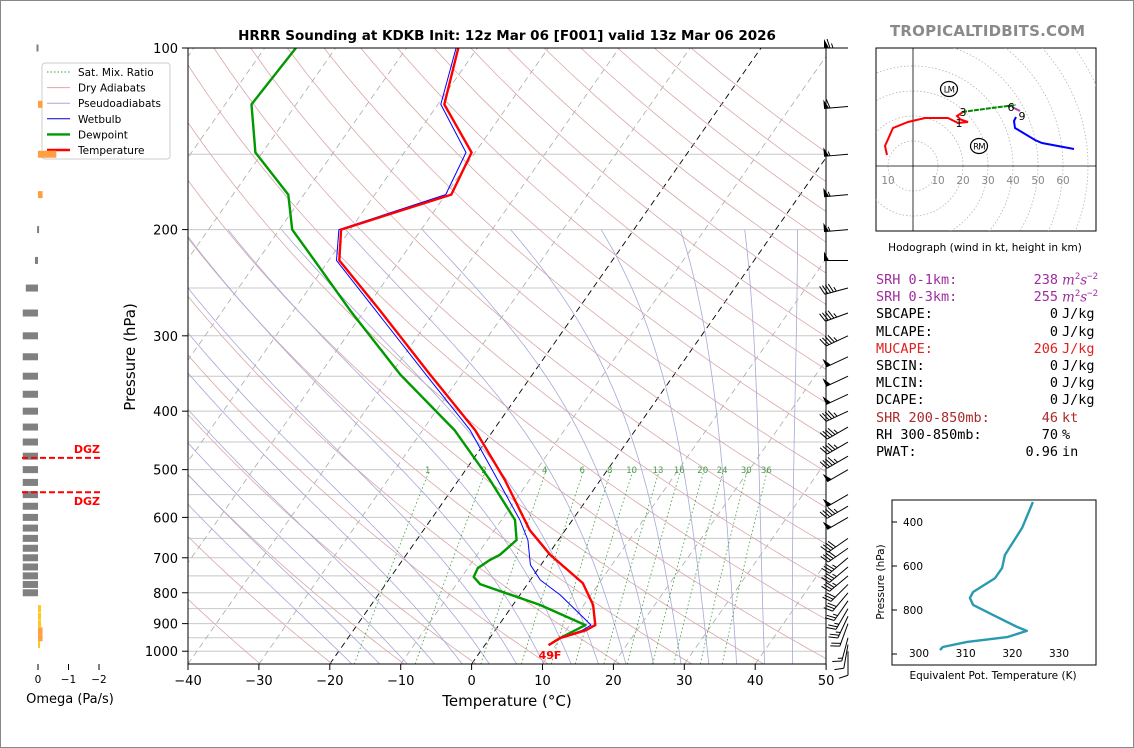 This screenshot has height=748, width=1134. Describe the element at coordinates (1045, 280) in the screenshot. I see `stat-value: 238` at that location.